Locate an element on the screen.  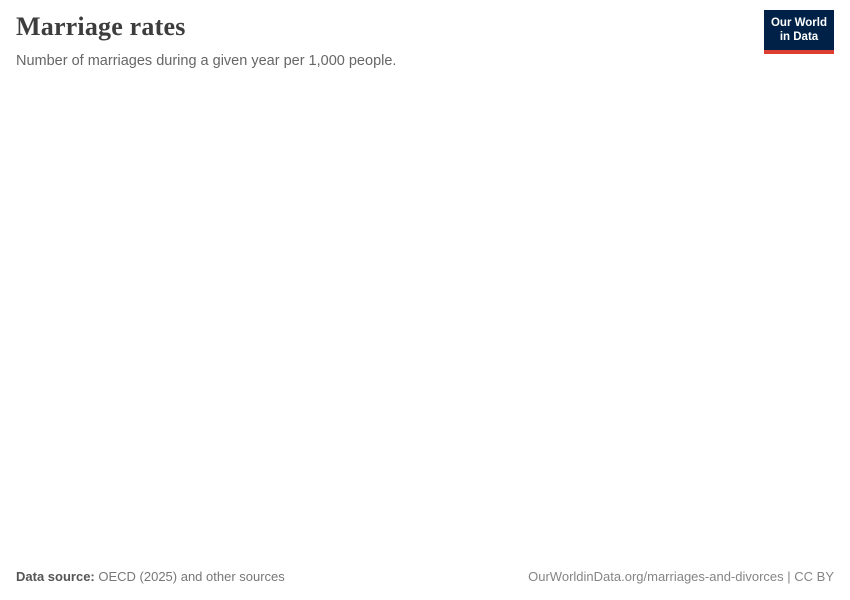
owid-logo-line2: in Data is located at coordinates (799, 37).